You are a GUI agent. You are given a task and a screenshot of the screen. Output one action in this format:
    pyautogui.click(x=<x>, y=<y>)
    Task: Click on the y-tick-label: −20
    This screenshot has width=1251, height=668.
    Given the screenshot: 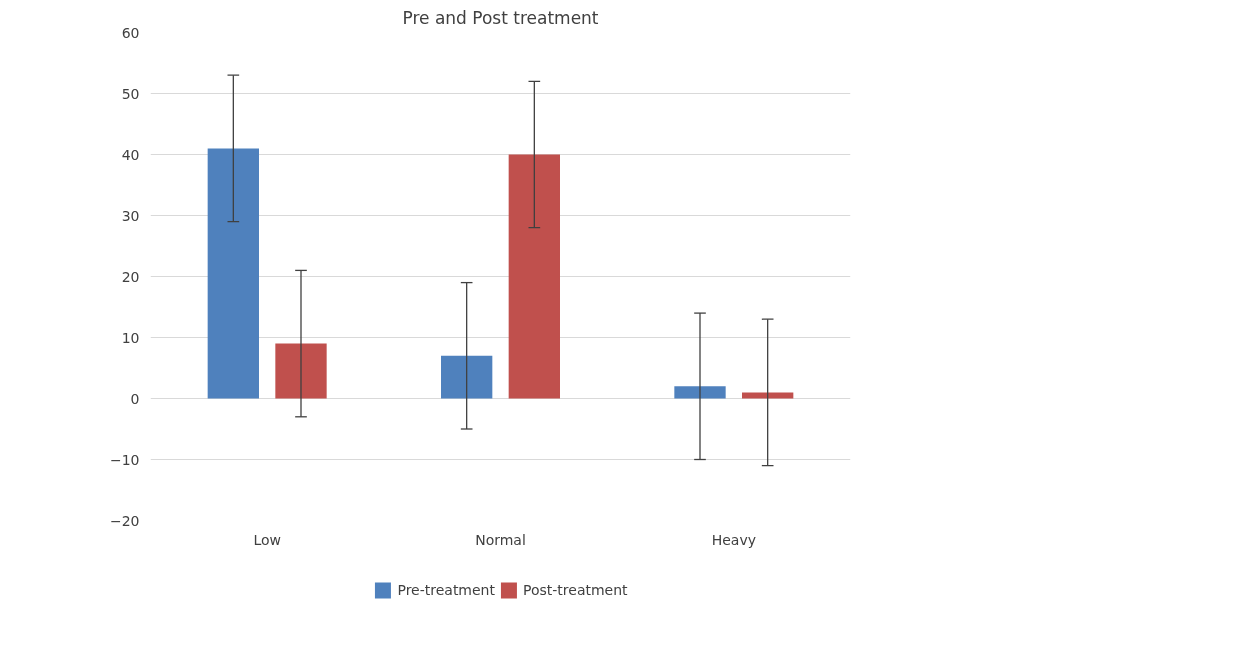 What is the action you would take?
    pyautogui.click(x=124, y=520)
    